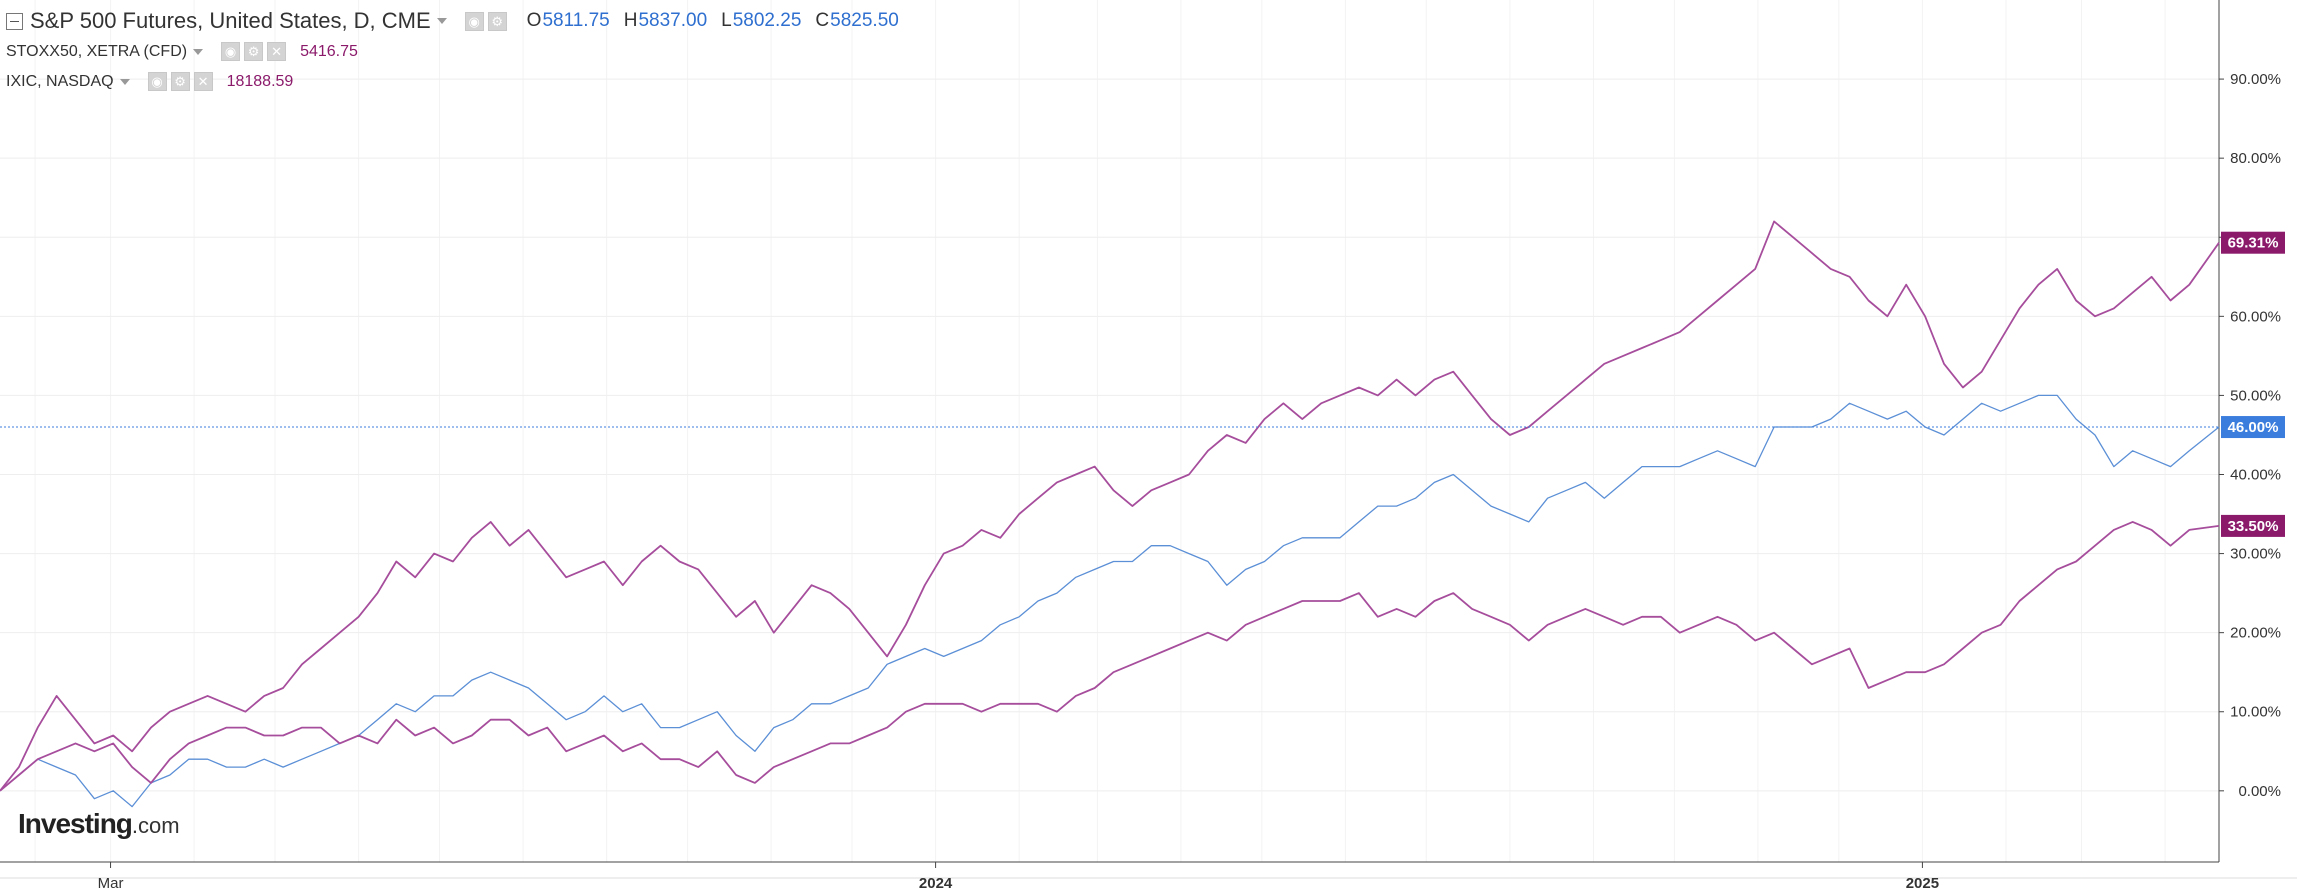 This screenshot has height=896, width=2297. I want to click on legend-ixic-controls: ◉ ⚙ ✕, so click(182, 81).